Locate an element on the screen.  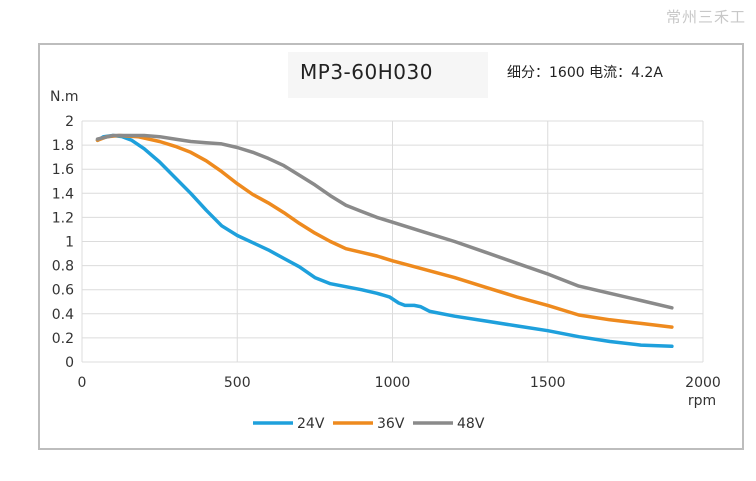
legend-label: 24V is located at coordinates (311, 424).